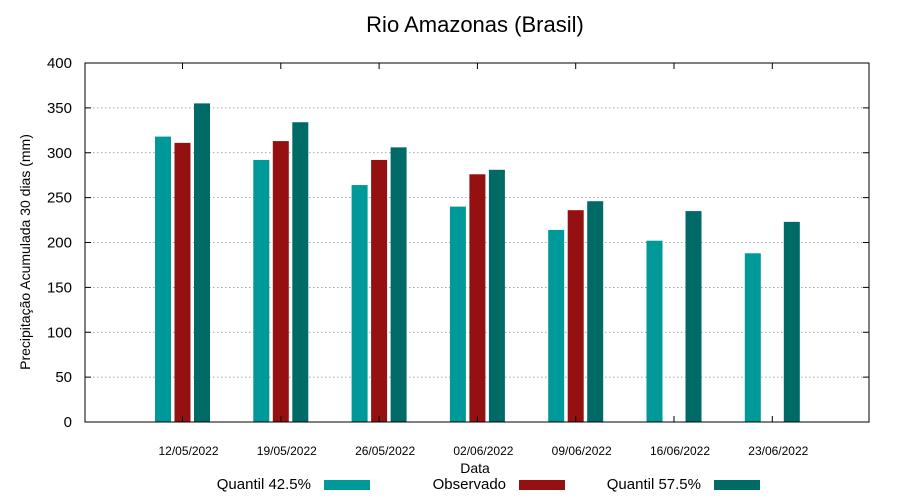 The height and width of the screenshot is (500, 900). I want to click on bar-quantil-57-5--5, so click(693, 316).